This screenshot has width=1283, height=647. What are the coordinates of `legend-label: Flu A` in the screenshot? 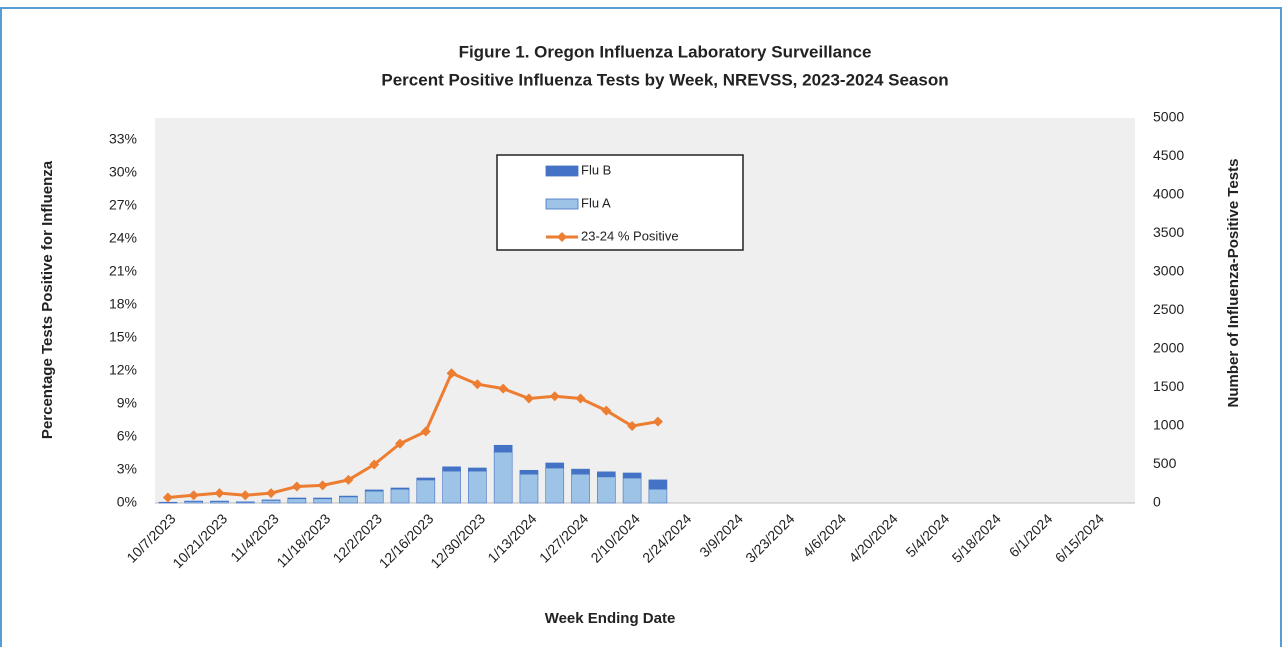 It's located at (596, 202).